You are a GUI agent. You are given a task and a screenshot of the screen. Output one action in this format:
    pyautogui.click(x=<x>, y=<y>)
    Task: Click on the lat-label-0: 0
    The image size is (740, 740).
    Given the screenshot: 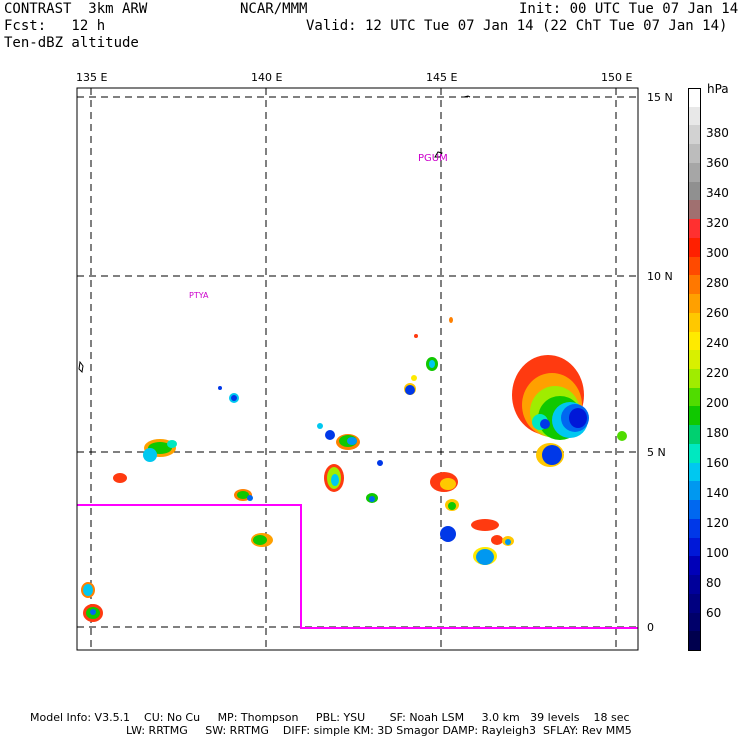 What is the action you would take?
    pyautogui.click(x=650, y=627)
    